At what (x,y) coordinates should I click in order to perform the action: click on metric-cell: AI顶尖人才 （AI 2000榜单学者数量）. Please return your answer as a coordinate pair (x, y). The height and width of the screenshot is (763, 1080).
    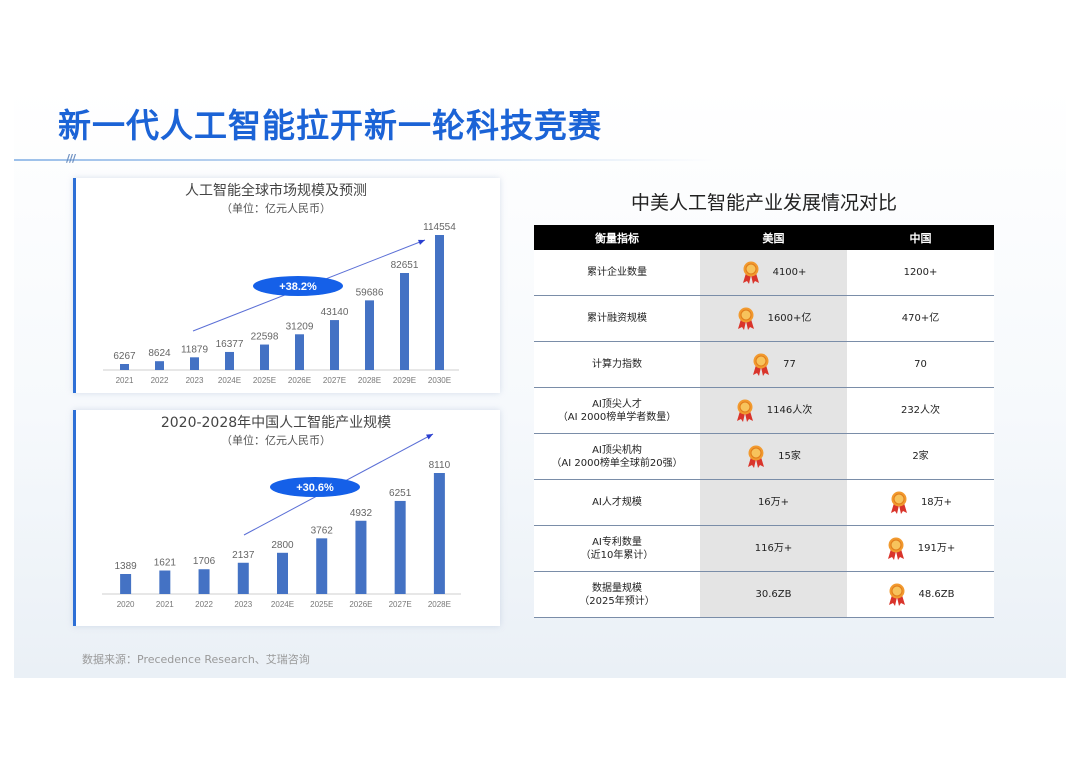
    Looking at the image, I should click on (617, 410).